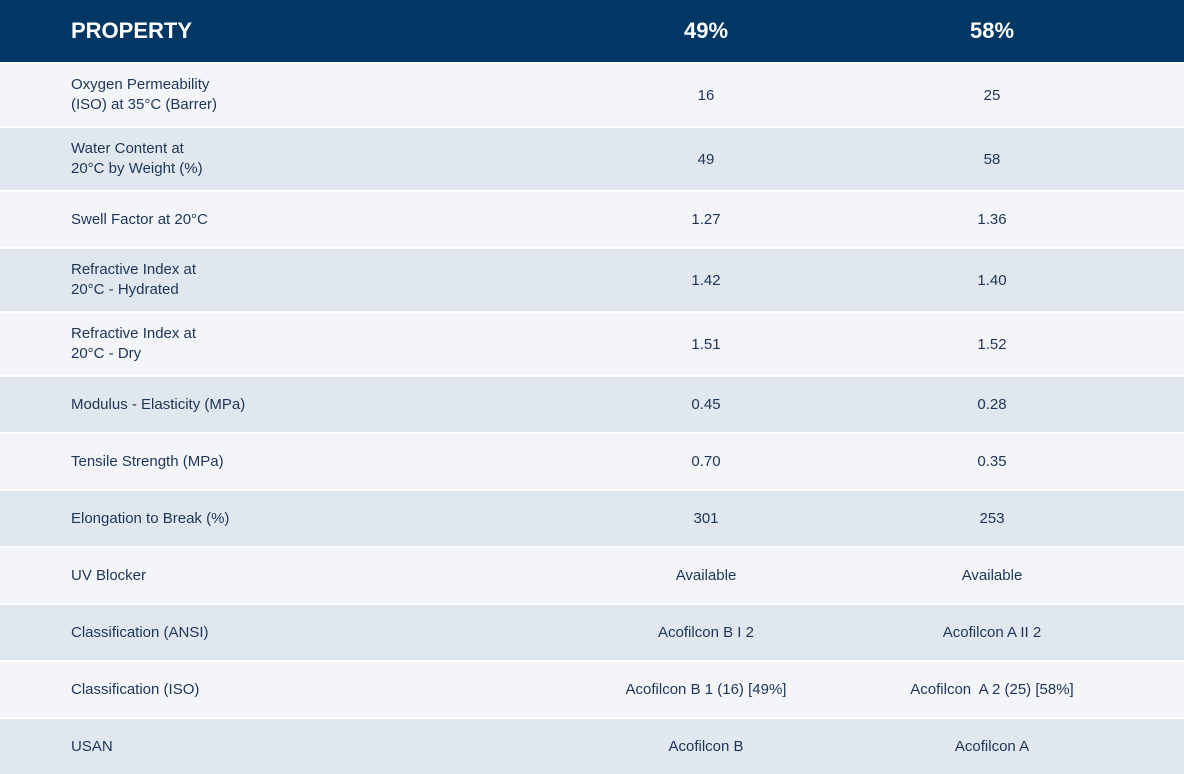 The height and width of the screenshot is (774, 1184). I want to click on table-row: USAN Acofilcon B Acofilcon A, so click(592, 746).